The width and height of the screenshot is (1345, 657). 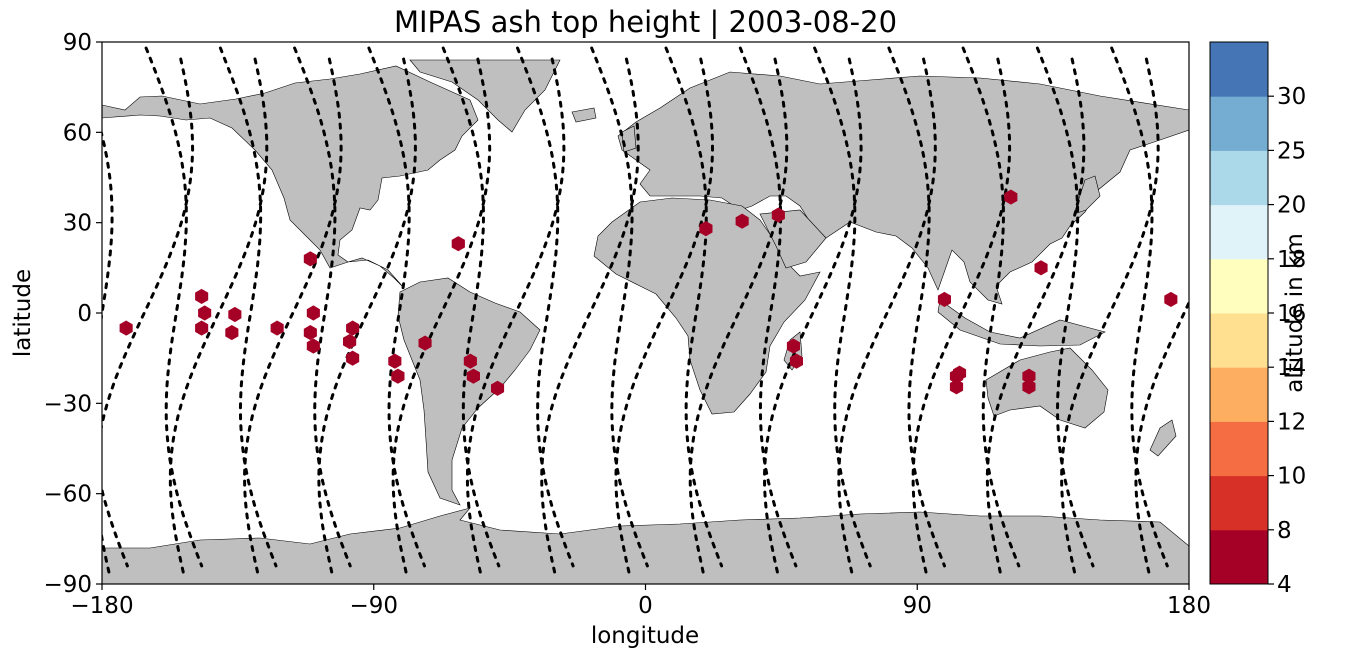 What do you see at coordinates (1189, 606) in the screenshot?
I see `x-tick-label: 180` at bounding box center [1189, 606].